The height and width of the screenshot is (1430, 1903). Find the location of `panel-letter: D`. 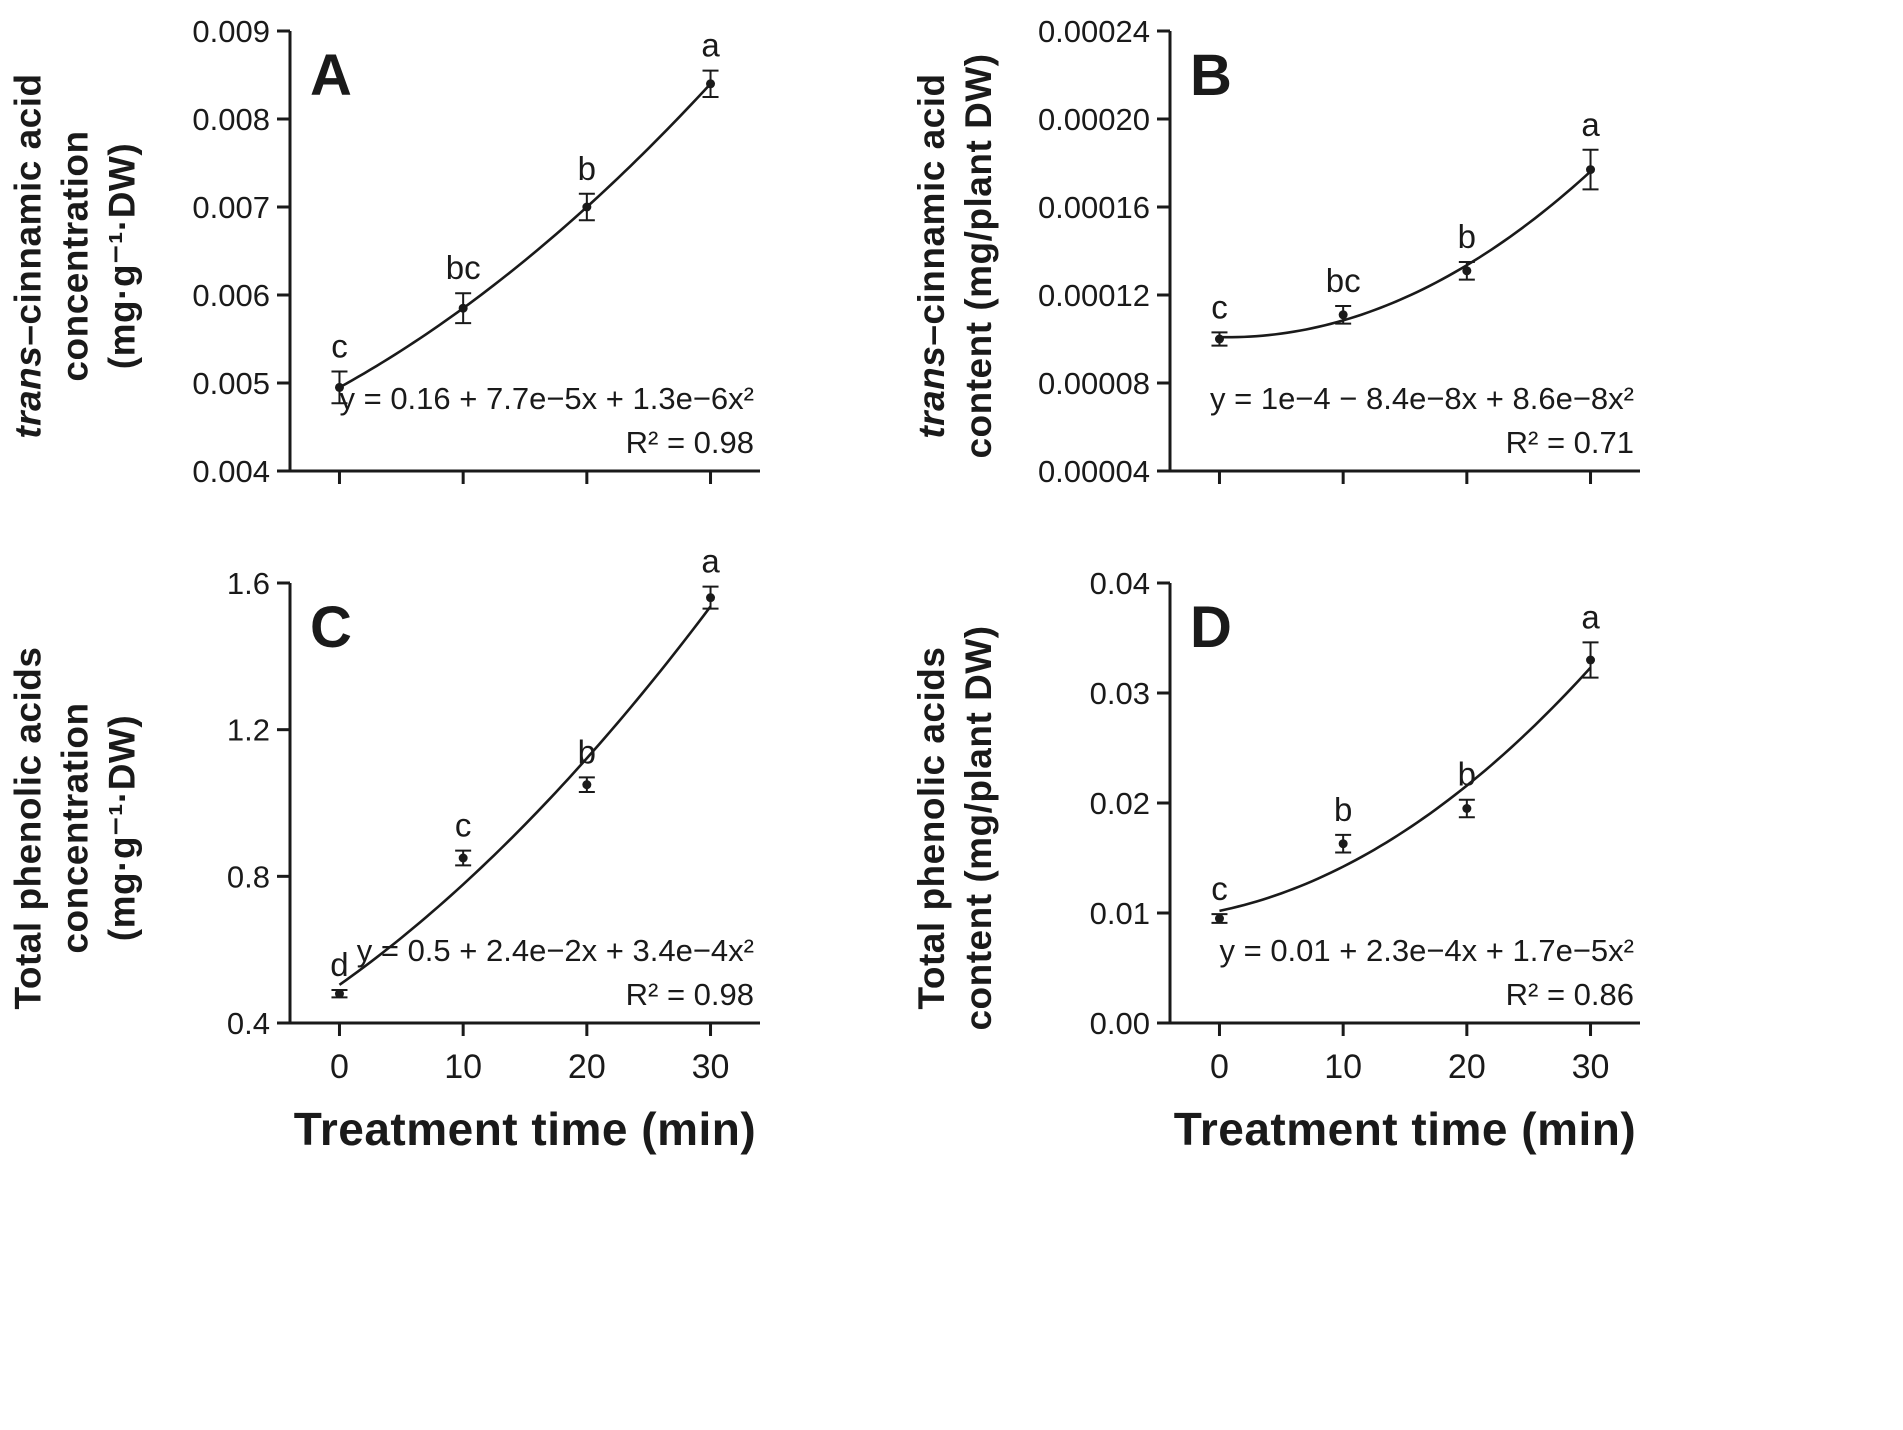

panel-letter: D is located at coordinates (1211, 627).